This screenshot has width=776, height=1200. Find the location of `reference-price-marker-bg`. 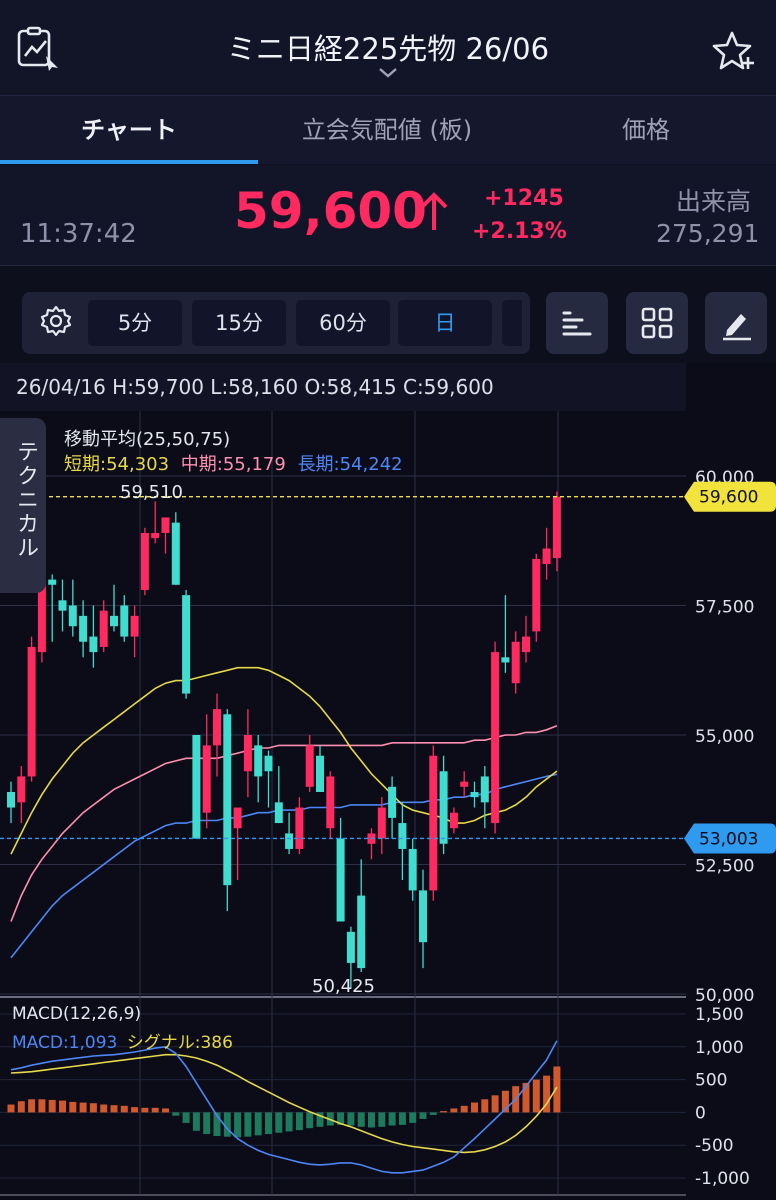

reference-price-marker-bg is located at coordinates (730, 838).